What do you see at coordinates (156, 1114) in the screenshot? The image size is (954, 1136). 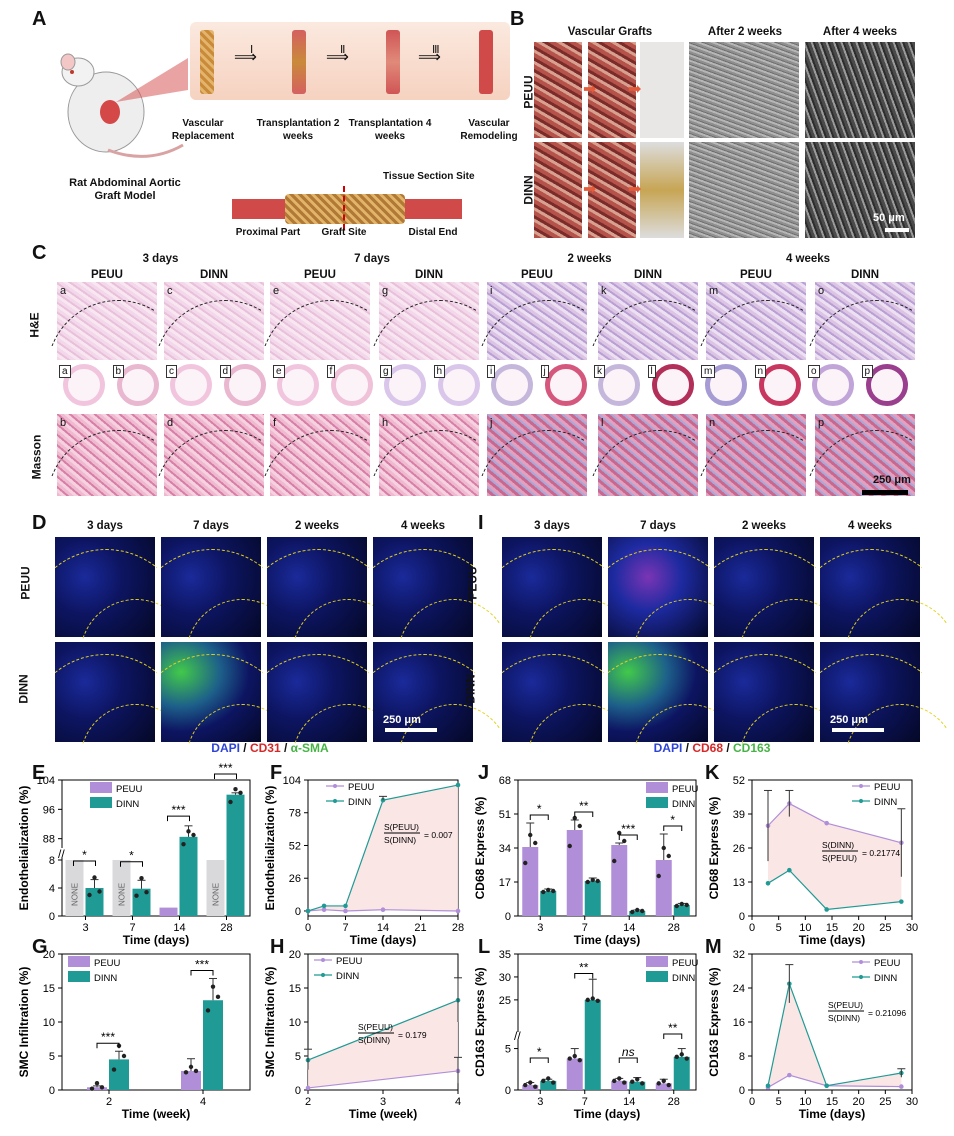 I see `x-axis-title: Time (week)` at bounding box center [156, 1114].